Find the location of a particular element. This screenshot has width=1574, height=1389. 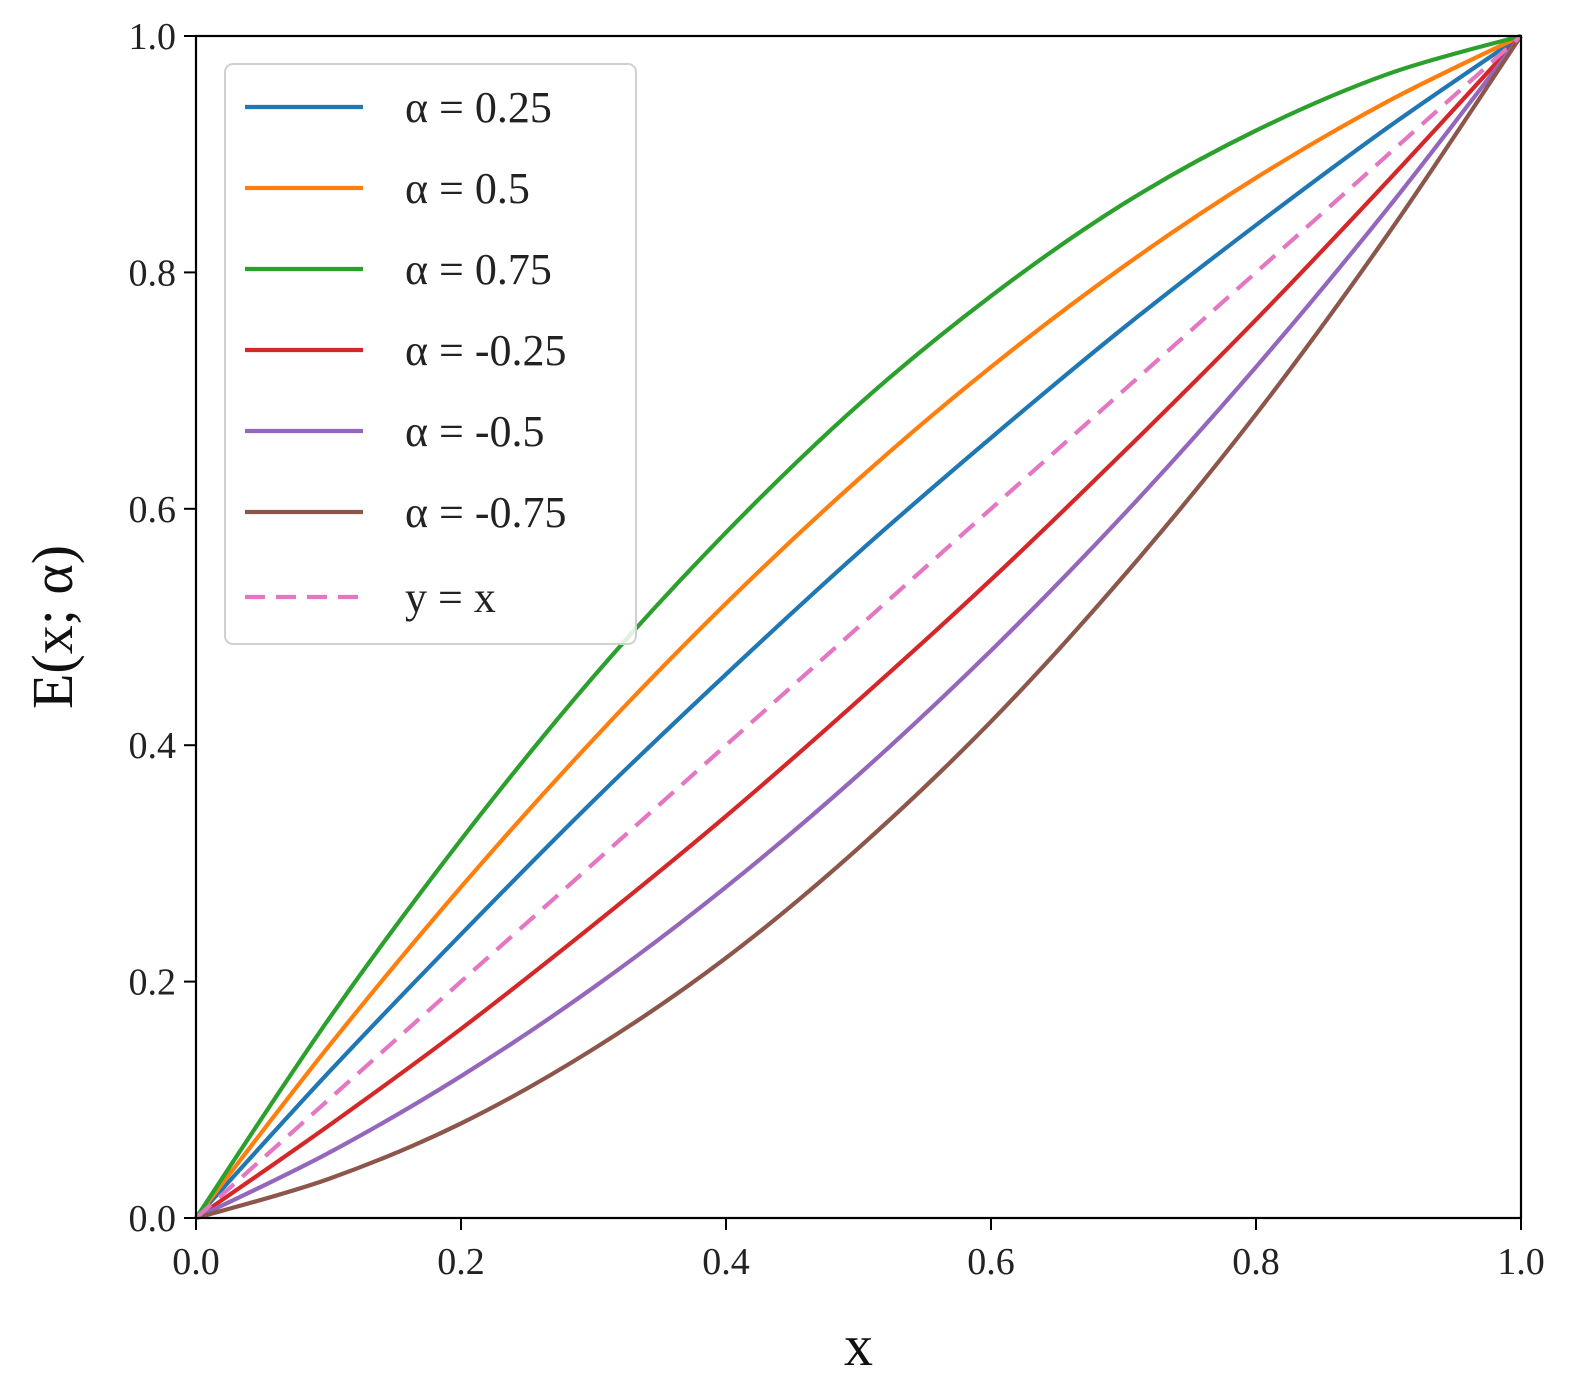

legend-box is located at coordinates (430, 354).